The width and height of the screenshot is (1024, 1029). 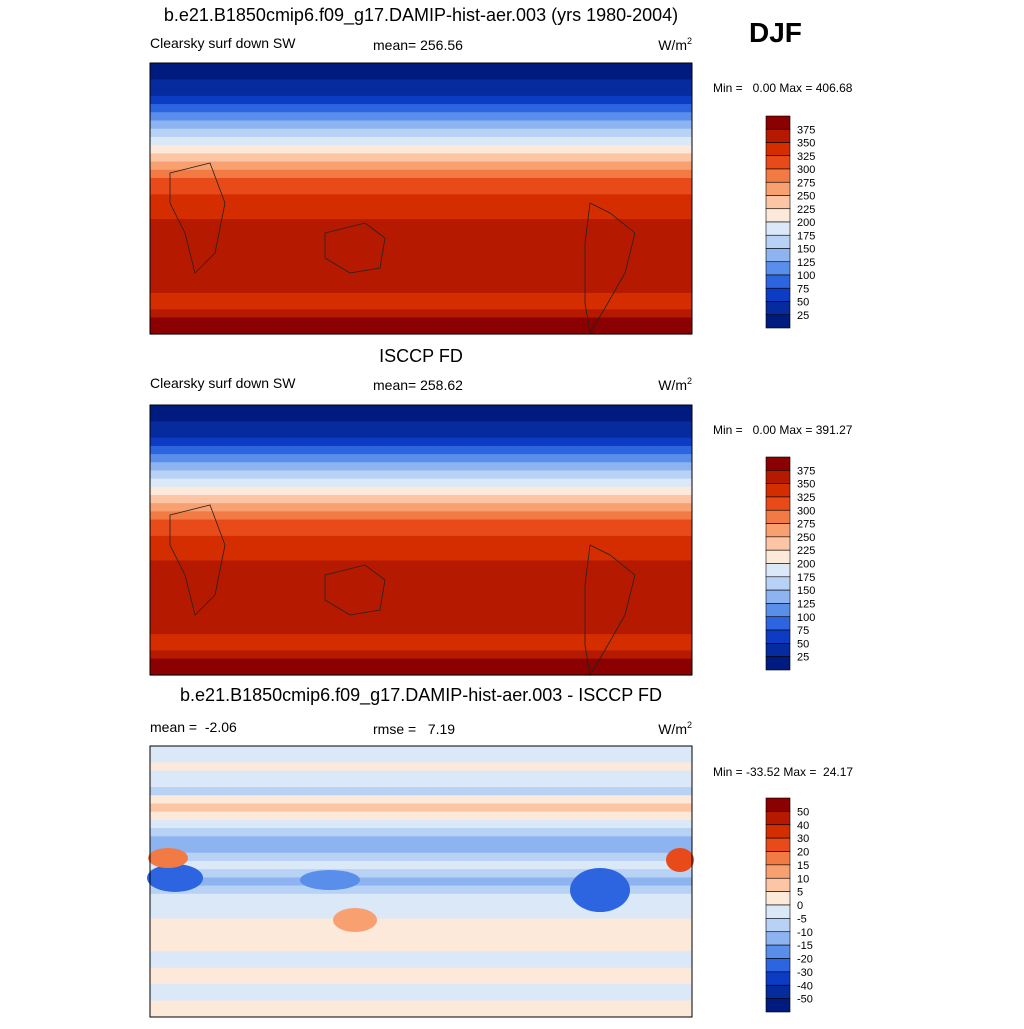 I want to click on colorbar-label: 275, so click(x=806, y=525).